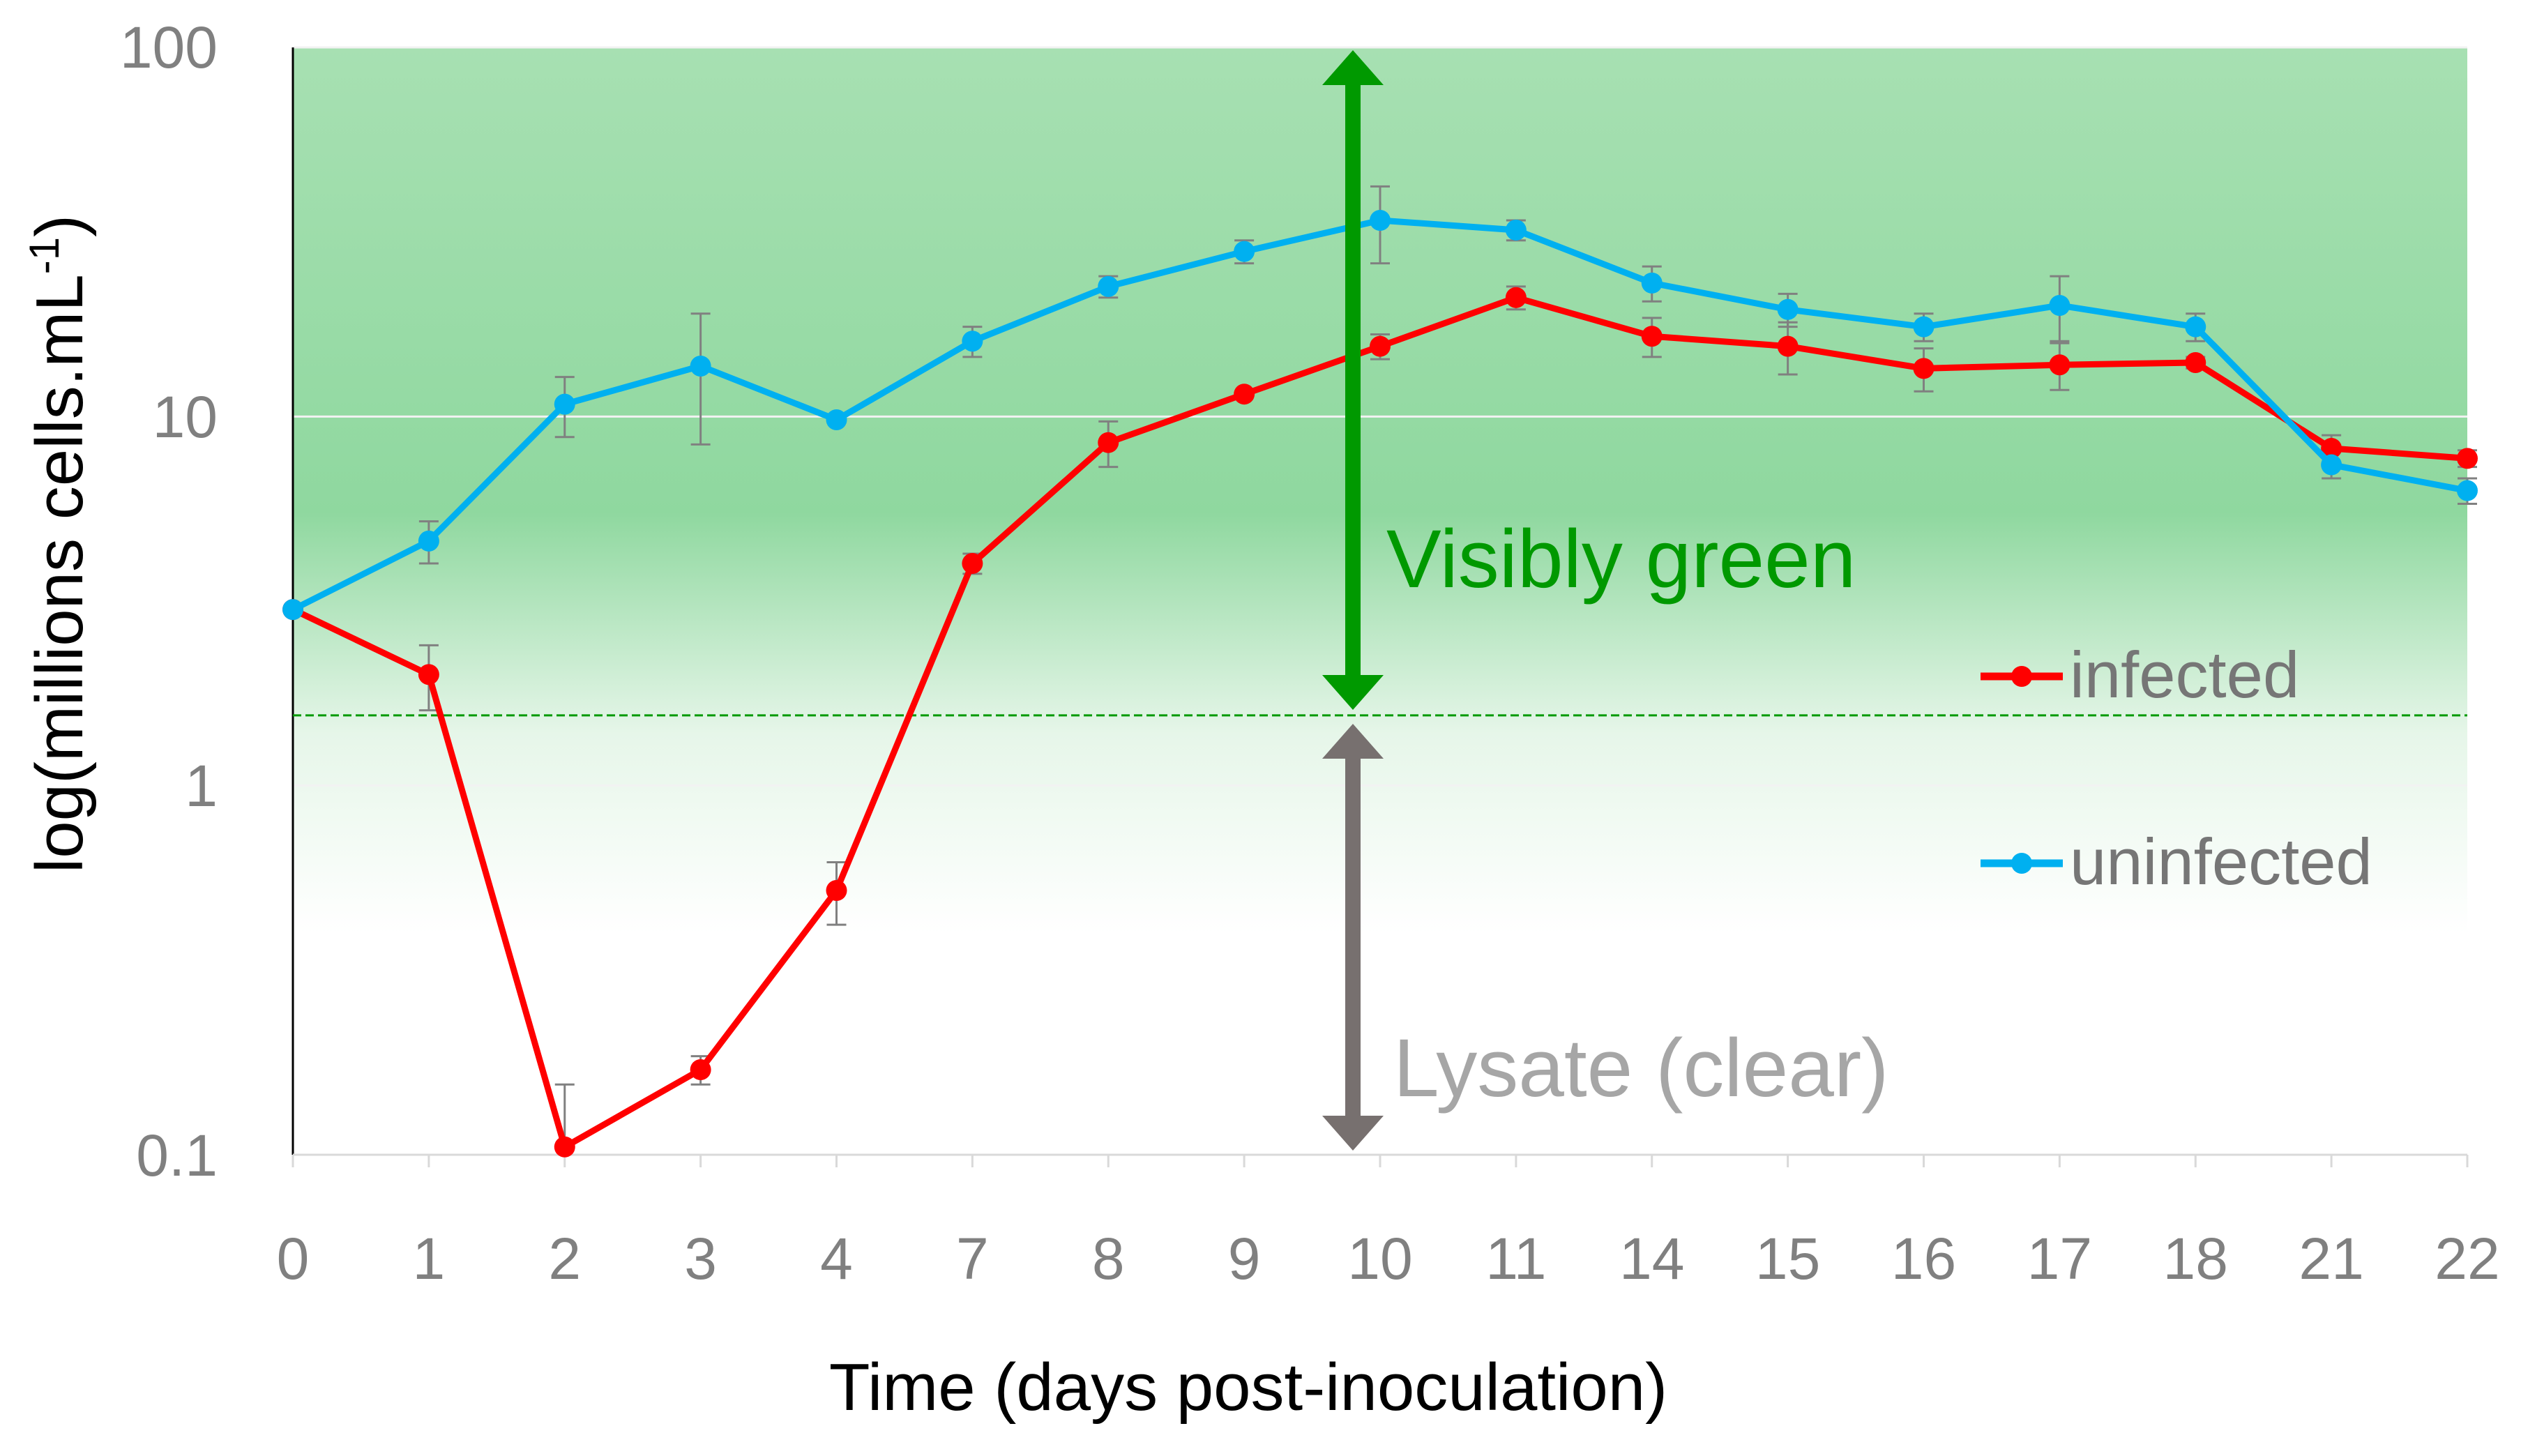  Describe the element at coordinates (186, 417) in the screenshot. I see `y-tick-label-10: 10` at that location.